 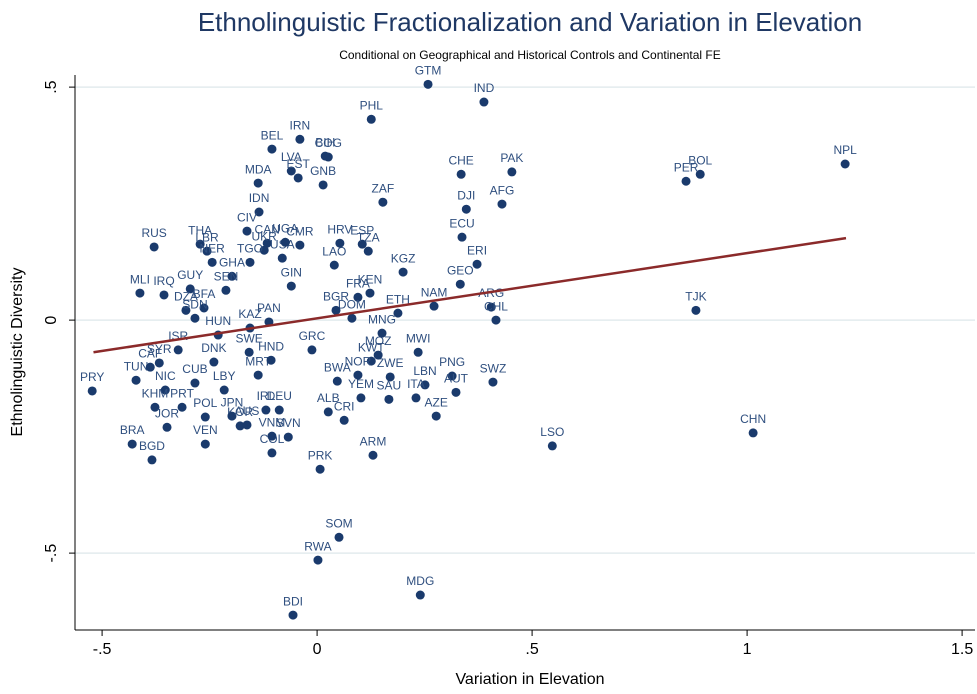 What do you see at coordinates (452, 362) in the screenshot?
I see `point-label: PNG` at bounding box center [452, 362].